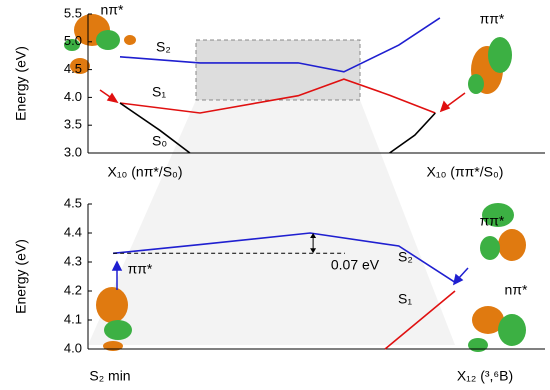  I want to click on arrows, so click(282, 101).